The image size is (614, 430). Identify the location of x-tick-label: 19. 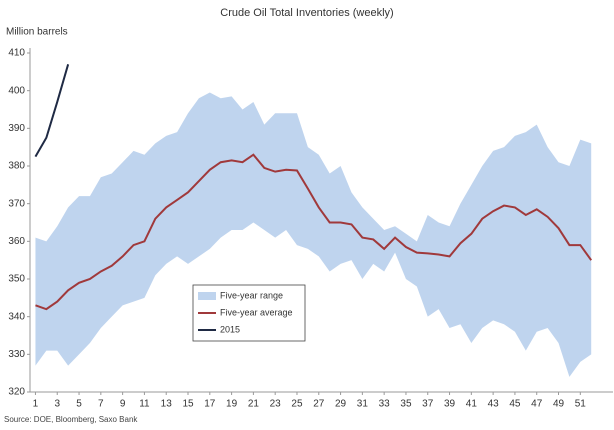
(232, 404).